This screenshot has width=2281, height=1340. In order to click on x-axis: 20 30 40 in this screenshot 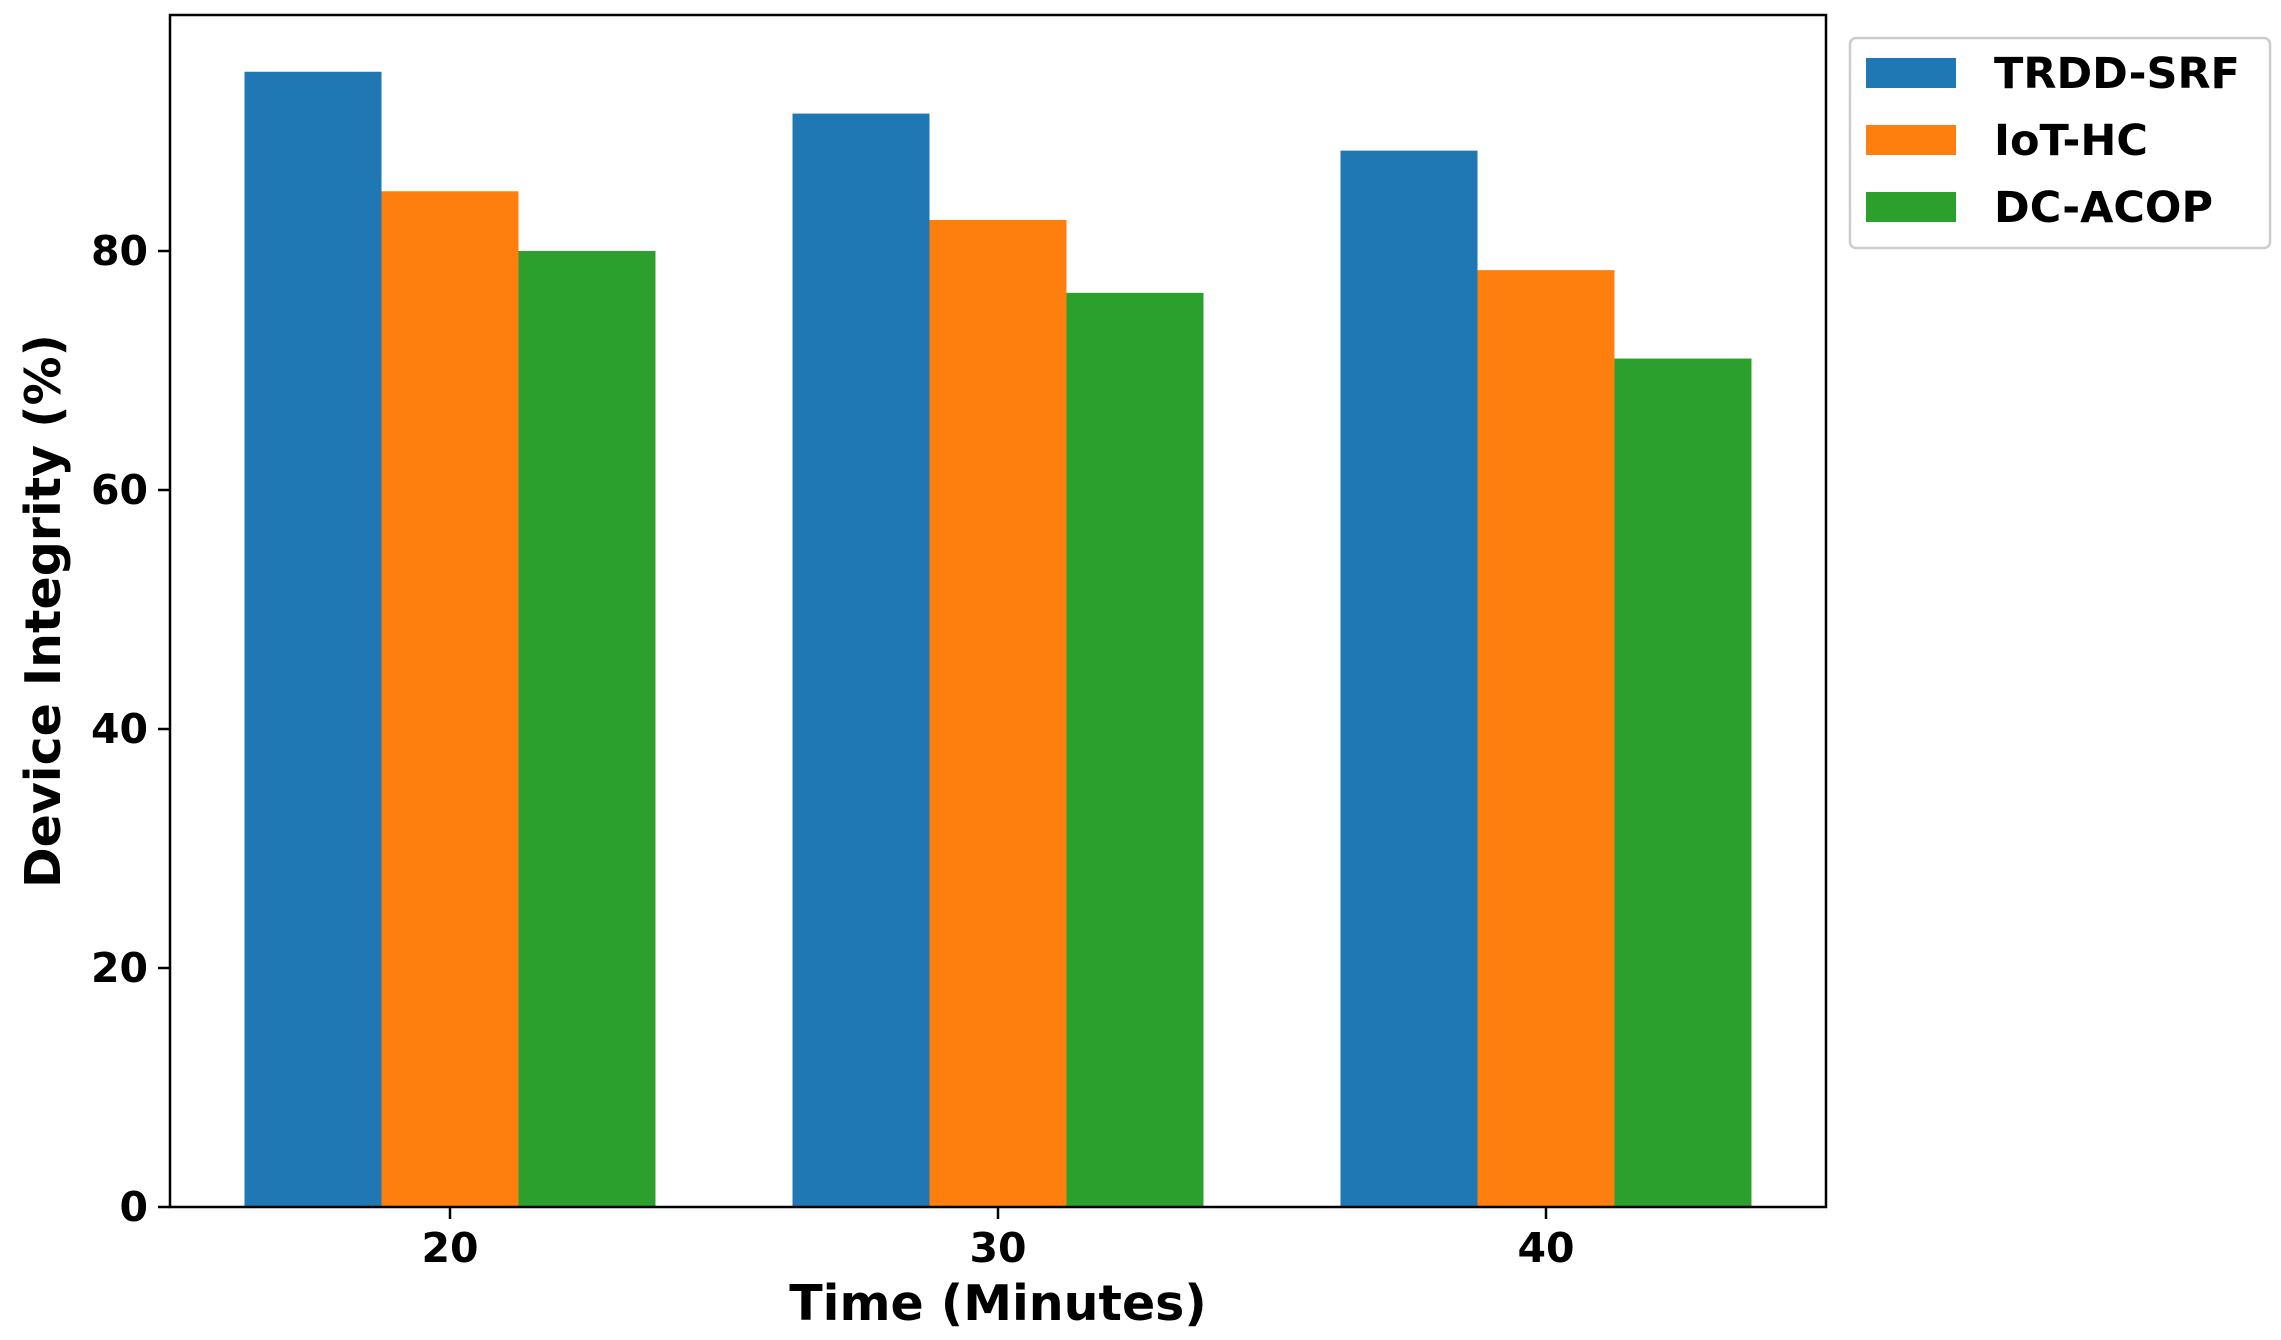, I will do `click(998, 1239)`.